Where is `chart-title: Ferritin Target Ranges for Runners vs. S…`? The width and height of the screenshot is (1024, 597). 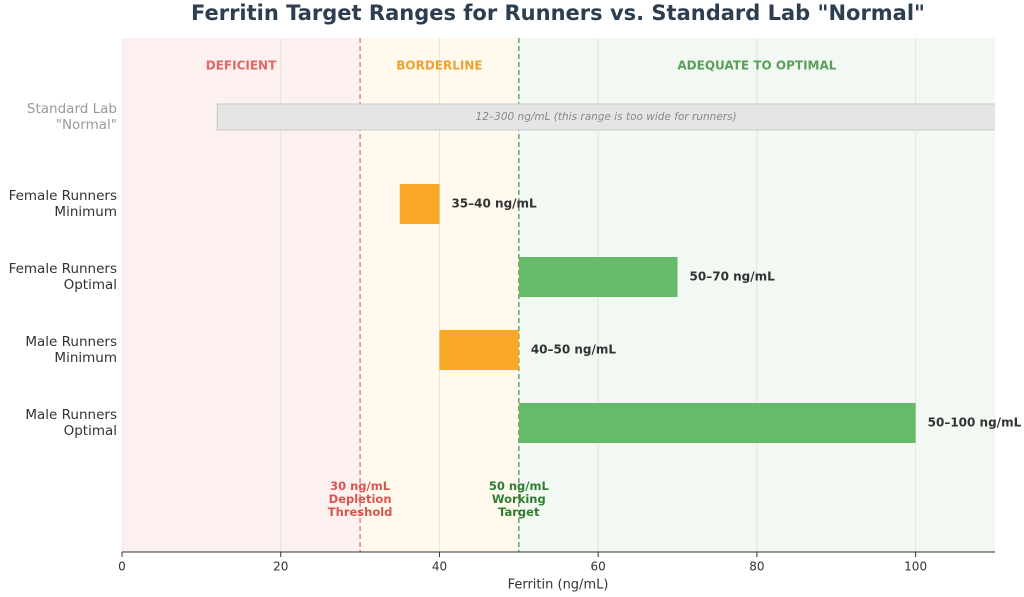
chart-title: Ferritin Target Ranges for Runners vs. S… is located at coordinates (558, 13).